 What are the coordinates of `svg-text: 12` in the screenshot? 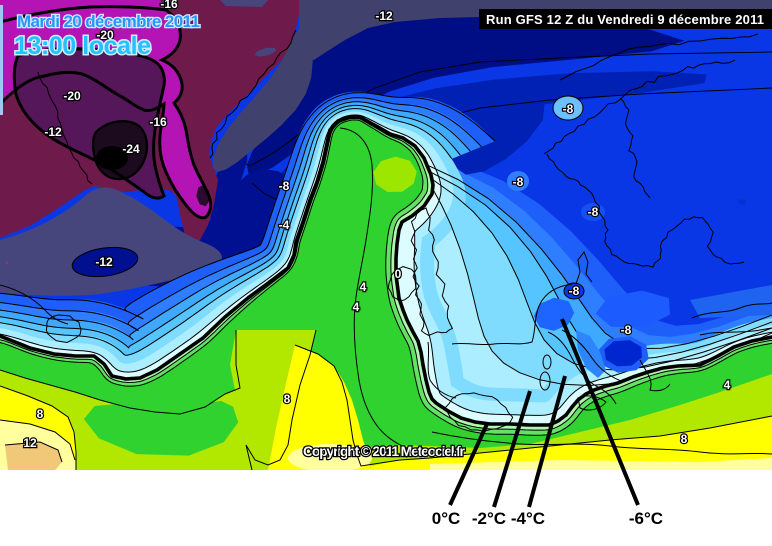 It's located at (30, 443).